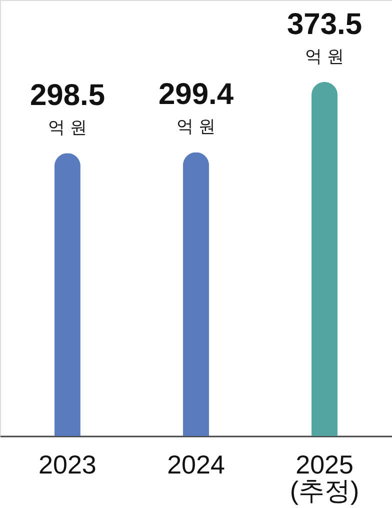 Image resolution: width=392 pixels, height=508 pixels. I want to click on data-label: 298.5, so click(68, 95).